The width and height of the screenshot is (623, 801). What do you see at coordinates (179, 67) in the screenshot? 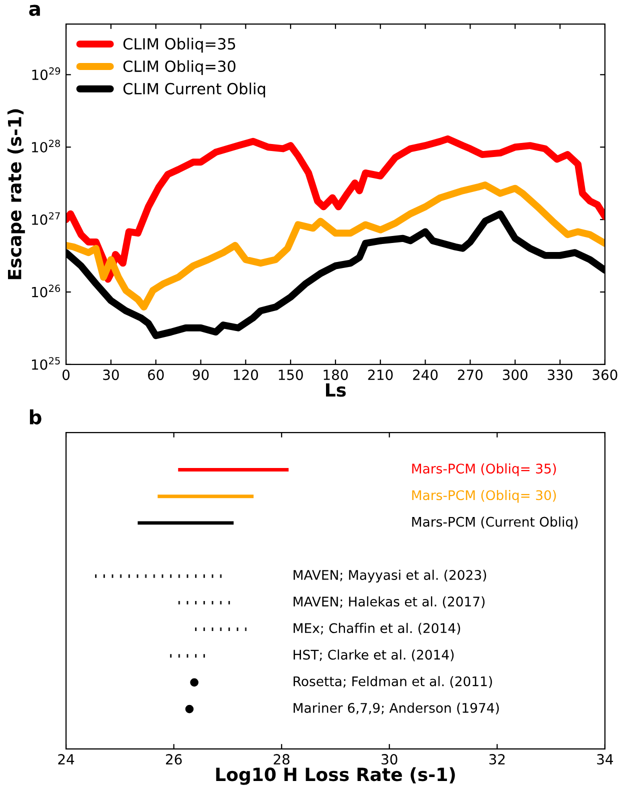
I see `legend-label: CLIM Obliq=30` at bounding box center [179, 67].